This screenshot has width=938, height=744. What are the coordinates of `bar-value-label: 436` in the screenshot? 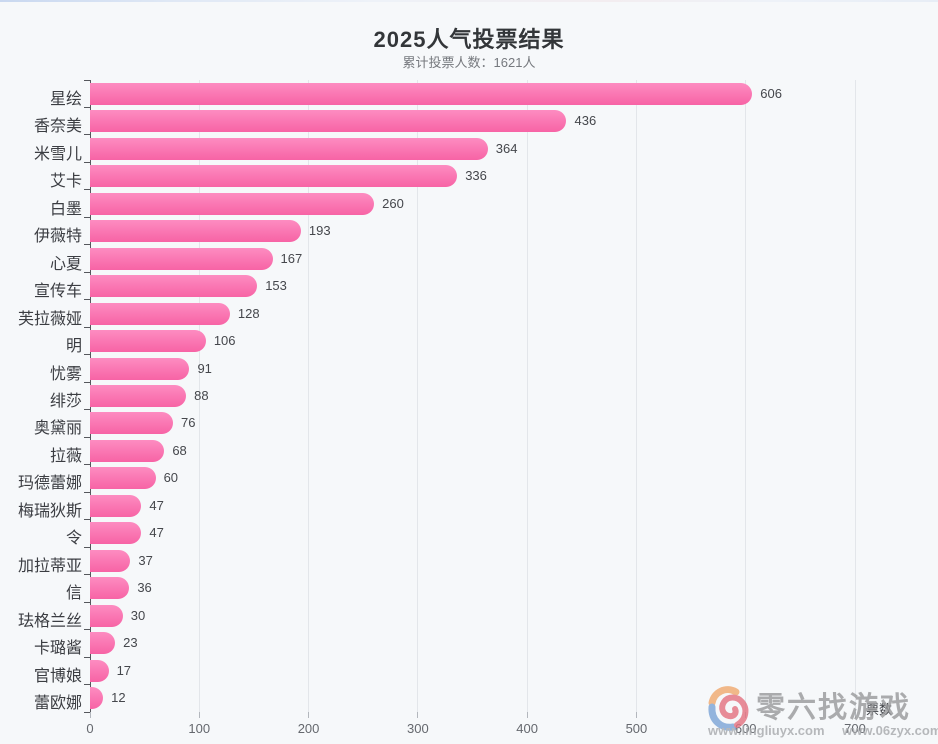 It's located at (585, 121).